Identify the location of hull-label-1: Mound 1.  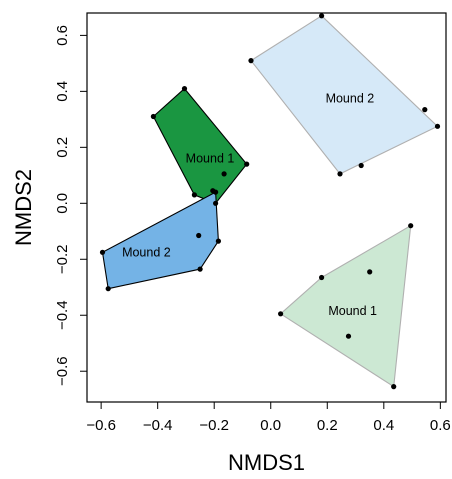
(210, 159).